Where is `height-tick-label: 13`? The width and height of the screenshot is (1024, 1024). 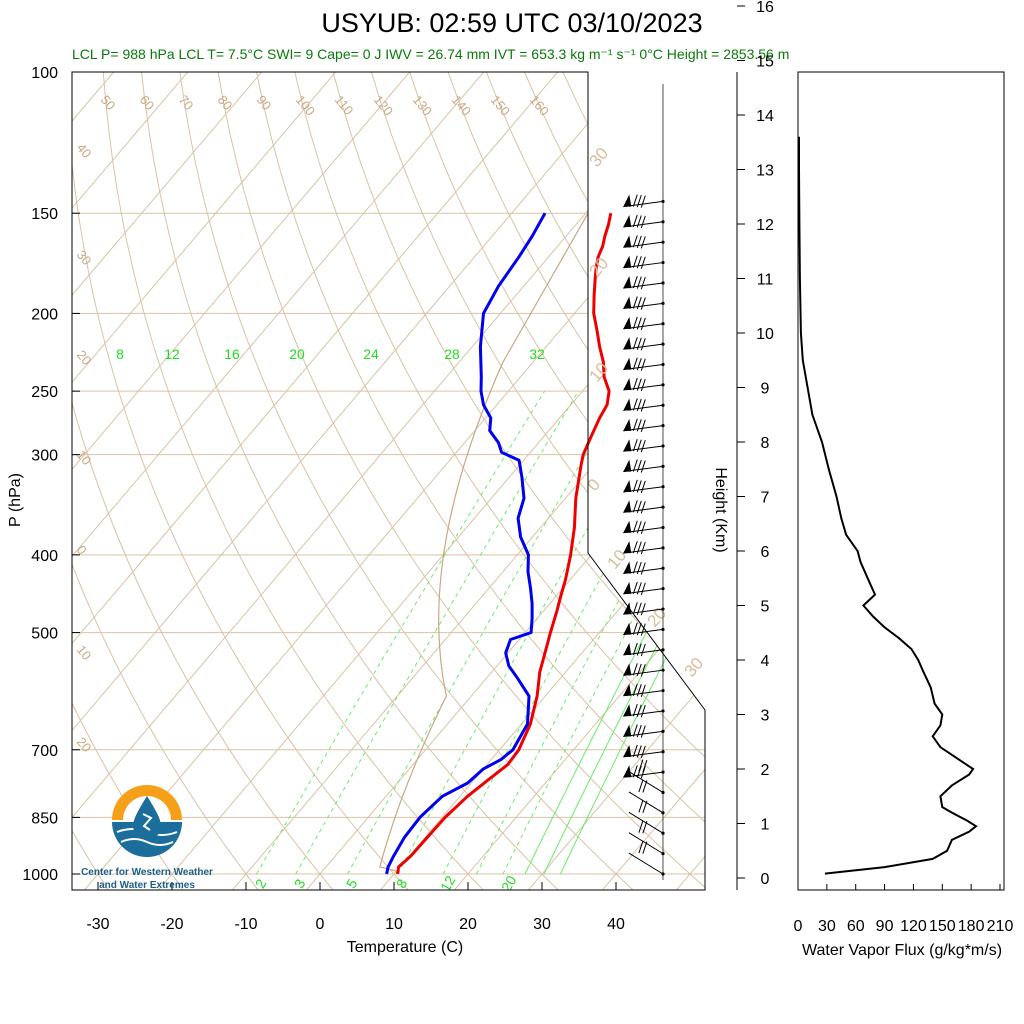 height-tick-label: 13 is located at coordinates (765, 171).